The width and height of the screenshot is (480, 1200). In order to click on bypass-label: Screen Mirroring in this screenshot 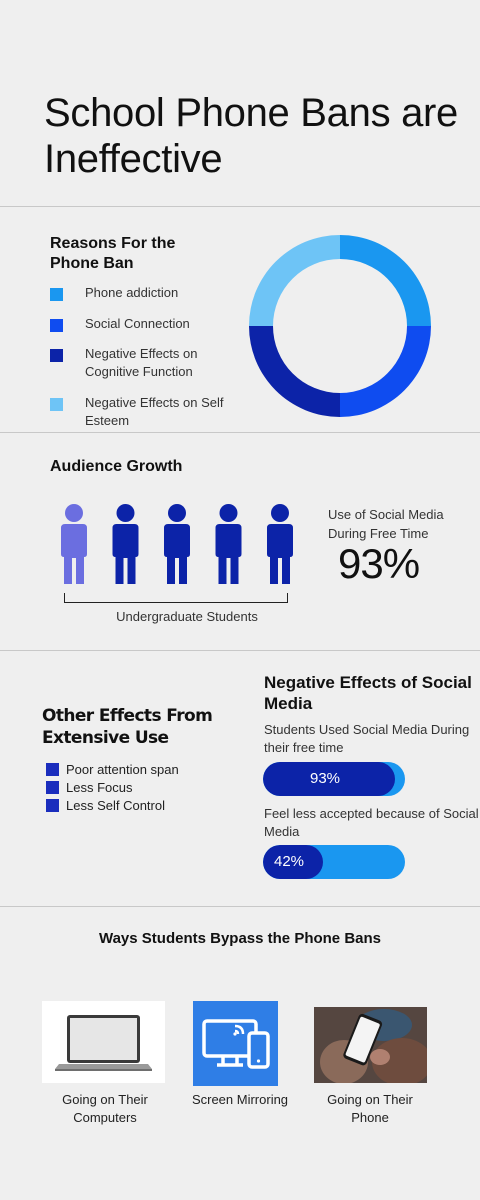, I will do `click(240, 1099)`.